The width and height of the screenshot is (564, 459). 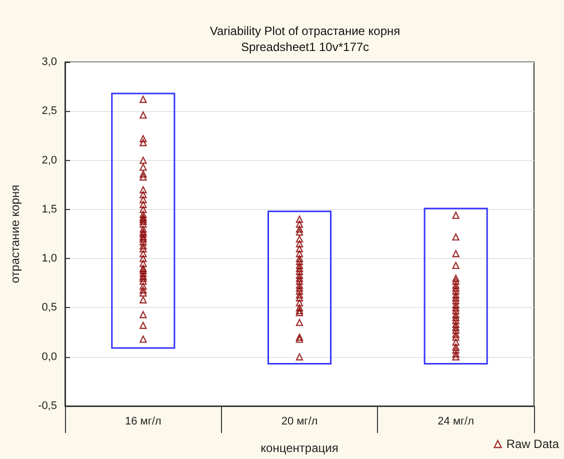 I want to click on chart-title: Variability Plot of отрастание корня, so click(x=305, y=31).